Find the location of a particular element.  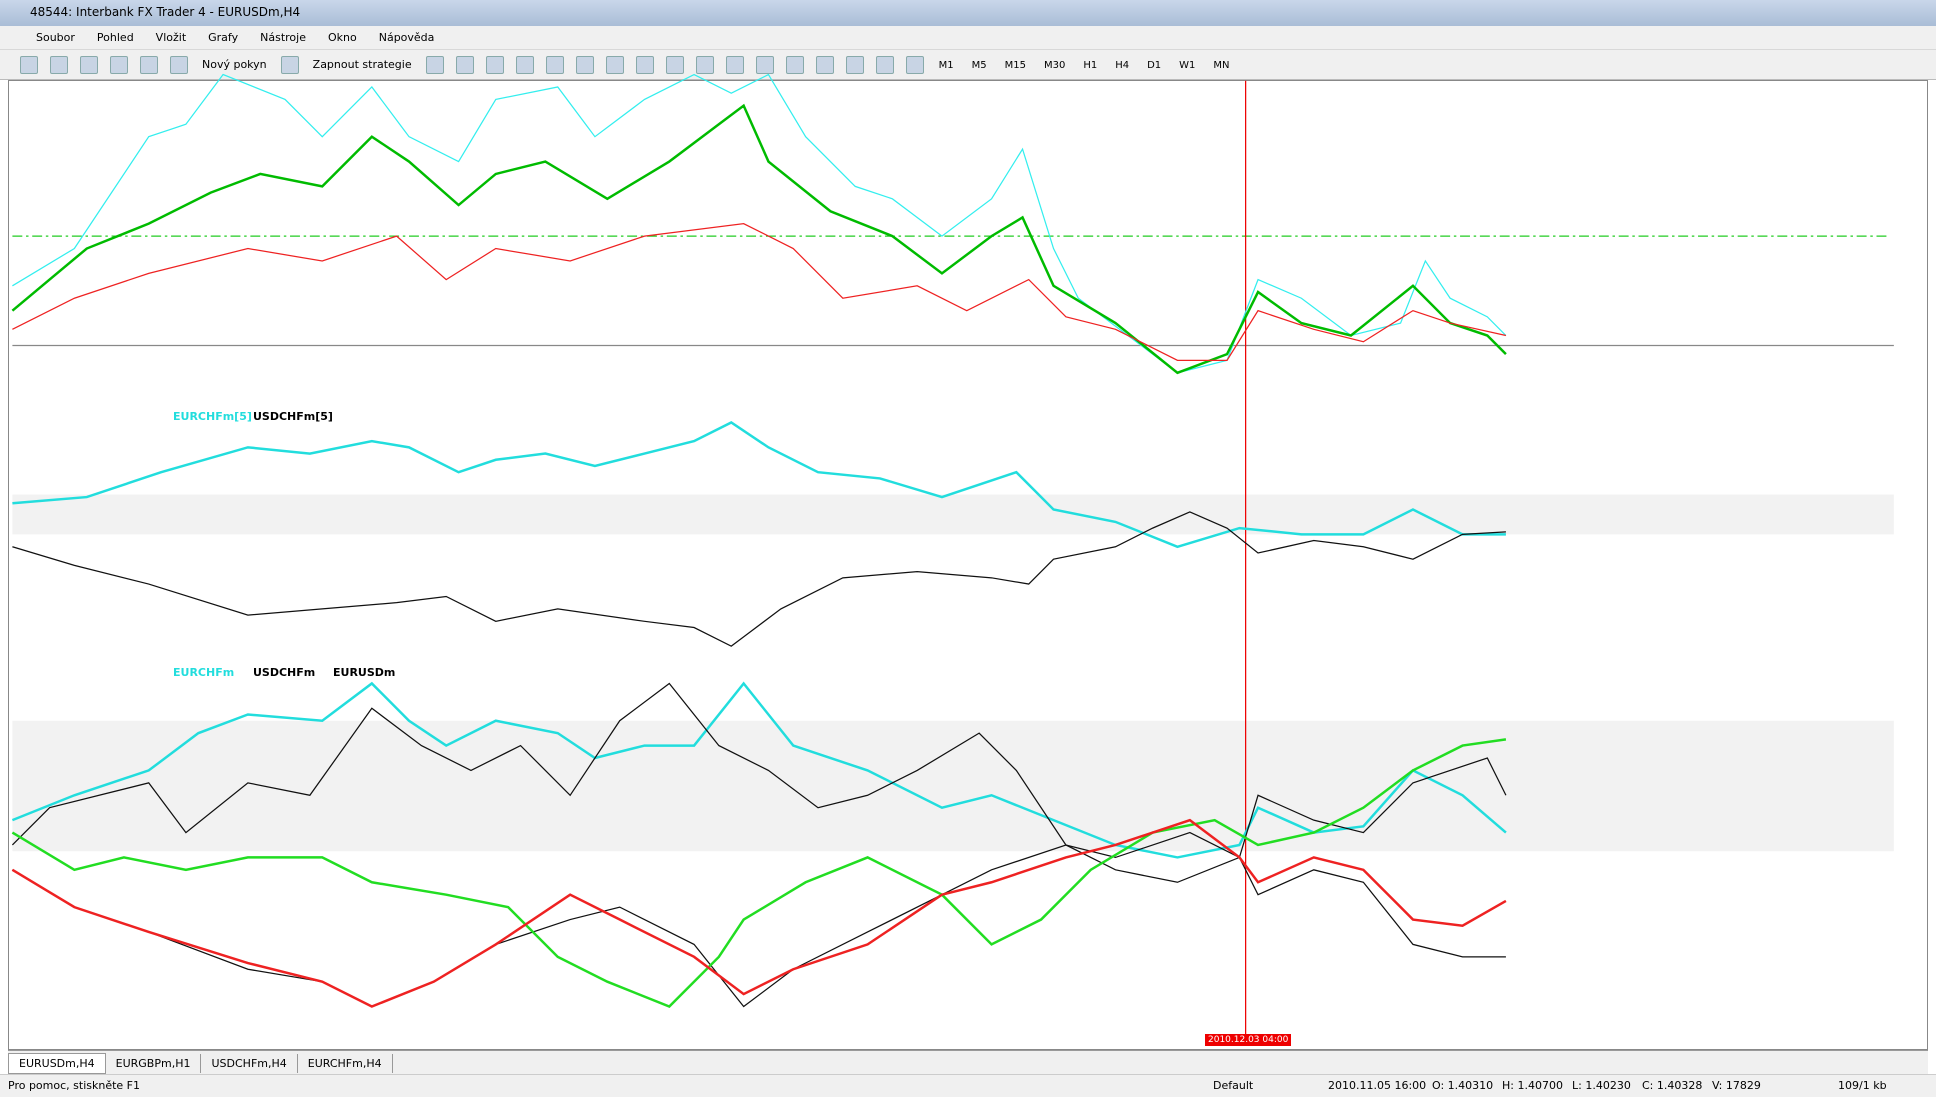

timeframe-button: M30 is located at coordinates (1054, 65).